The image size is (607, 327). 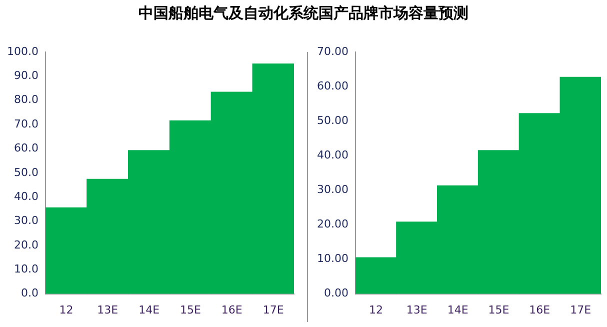 I want to click on y-tick-label: 40.00, so click(x=332, y=155).